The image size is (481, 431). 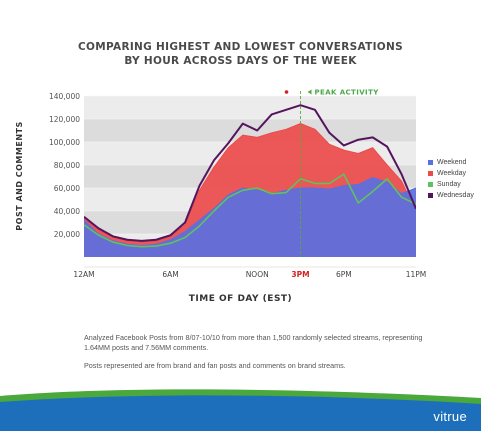 I want to click on y-axis-label: POST AND COMMENTS, so click(x=19, y=175).